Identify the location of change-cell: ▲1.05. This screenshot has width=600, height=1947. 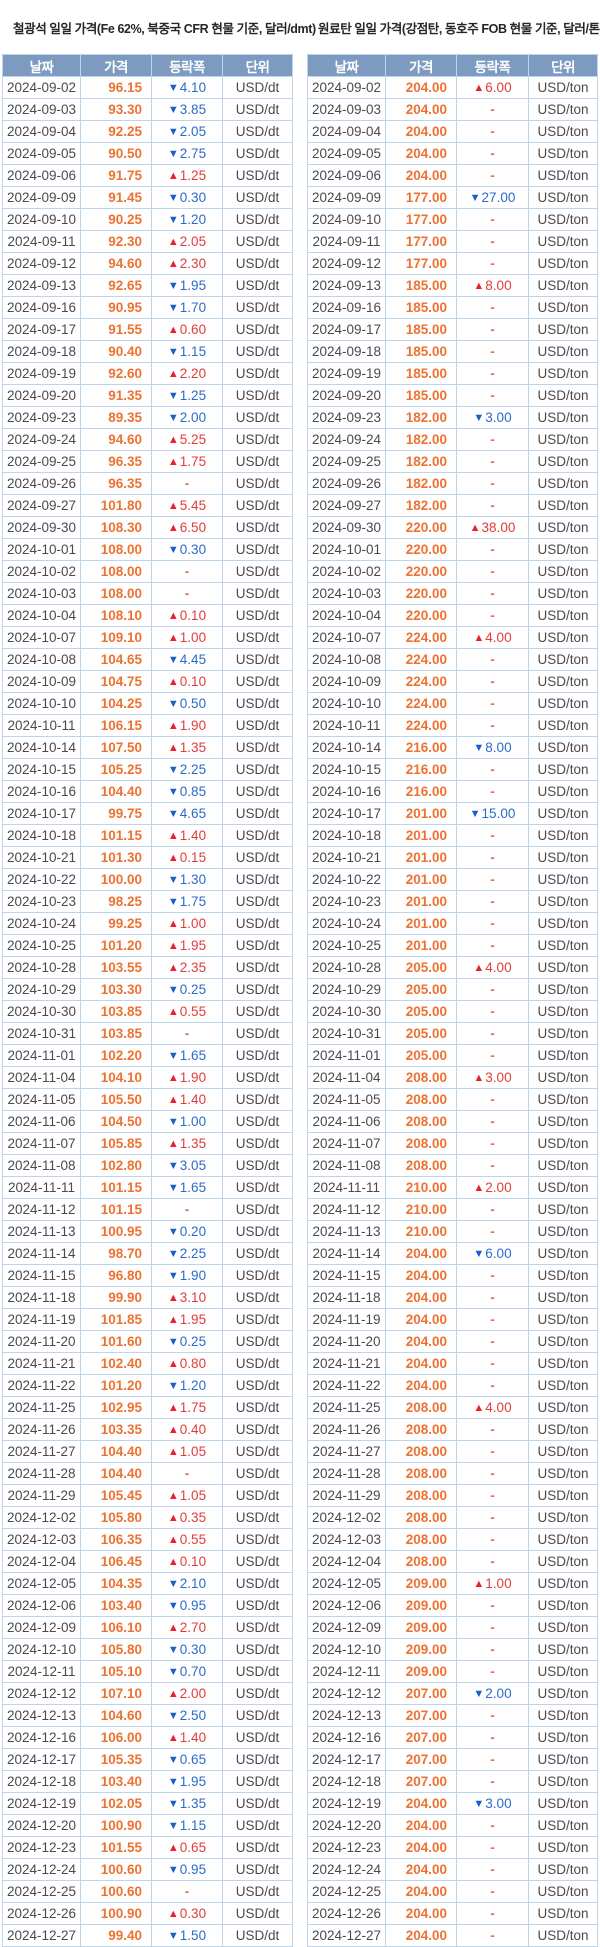
(187, 1495).